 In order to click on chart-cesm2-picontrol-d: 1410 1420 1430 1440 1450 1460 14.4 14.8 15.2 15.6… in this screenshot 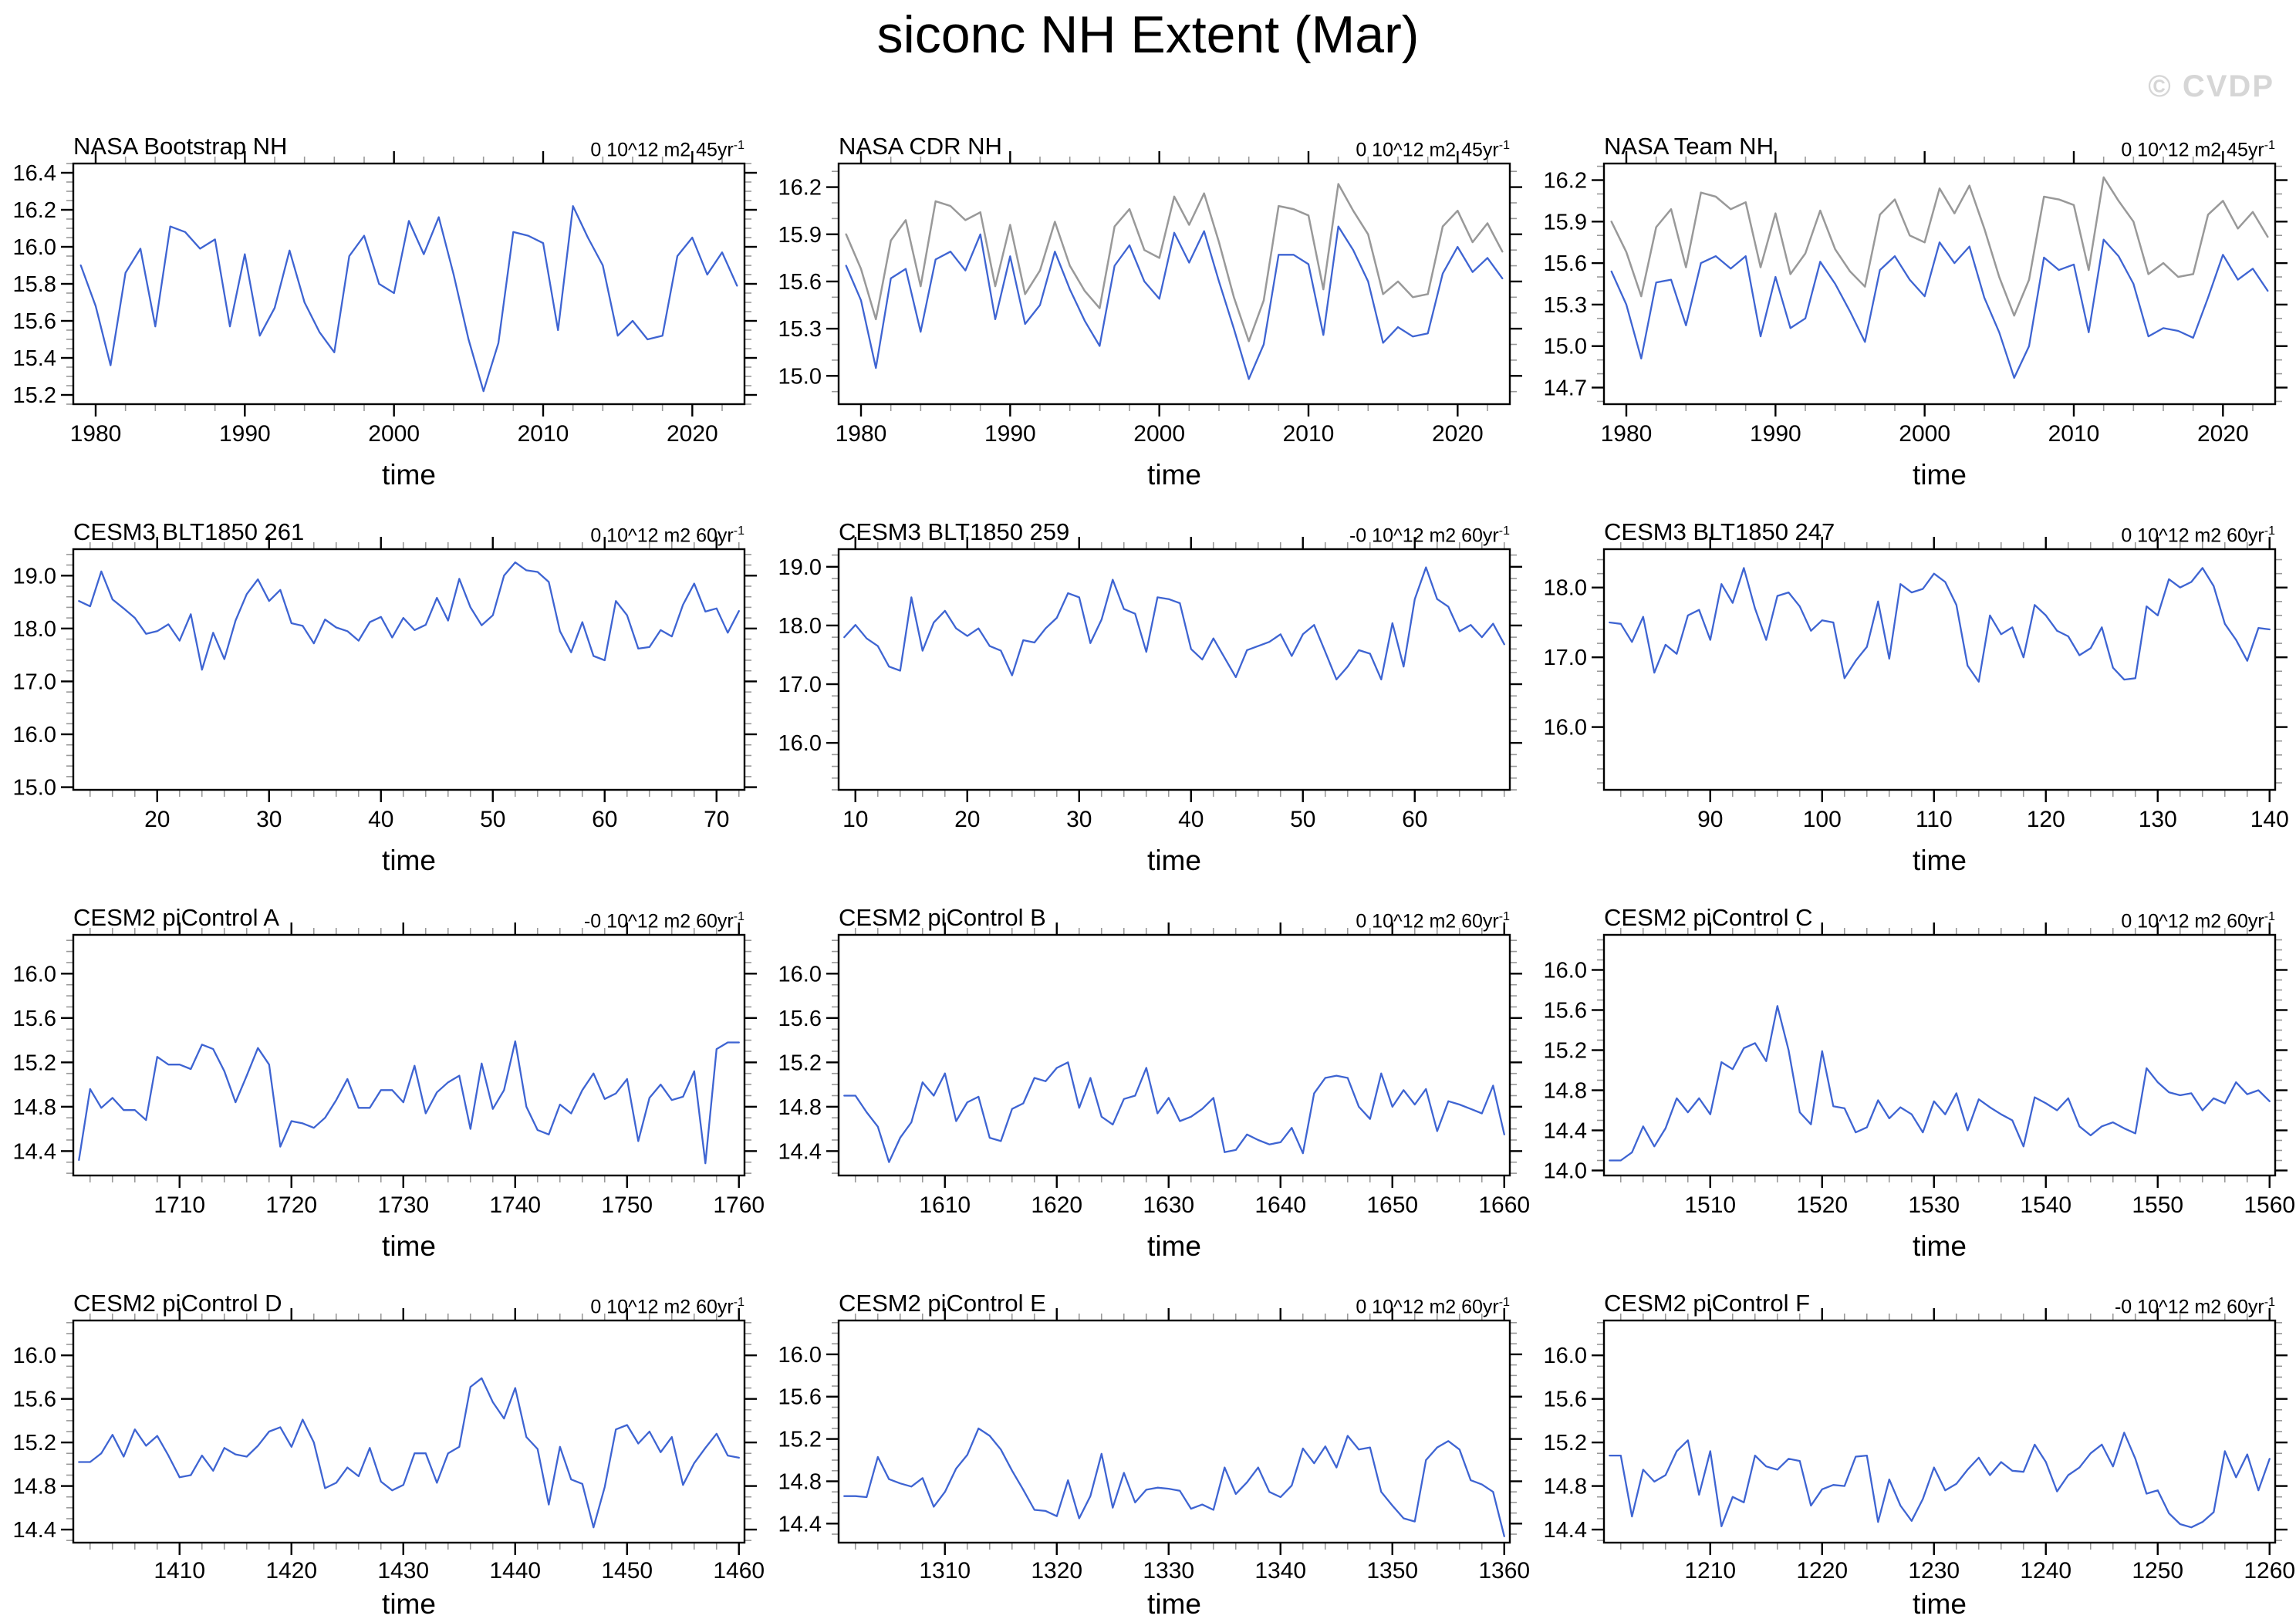, I will do `click(382, 1446)`.